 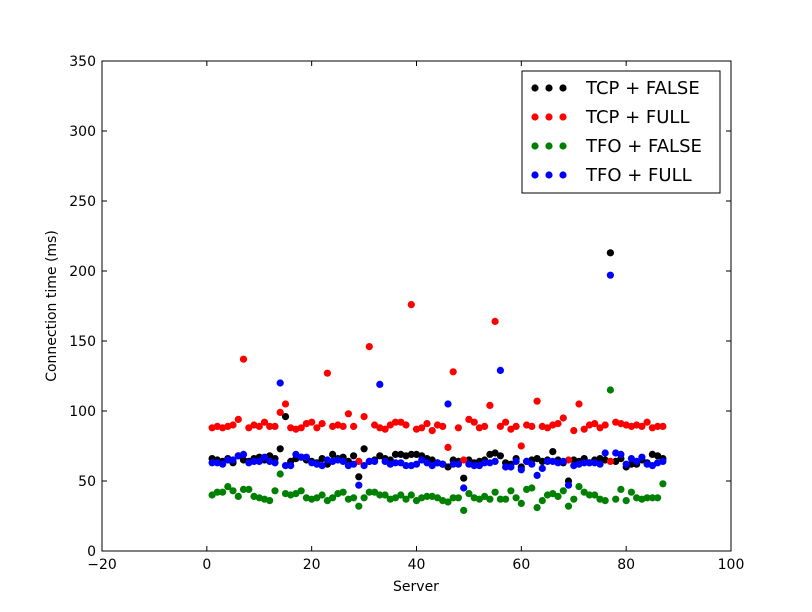 I want to click on legend-label: TCP + FALSE, so click(x=642, y=88).